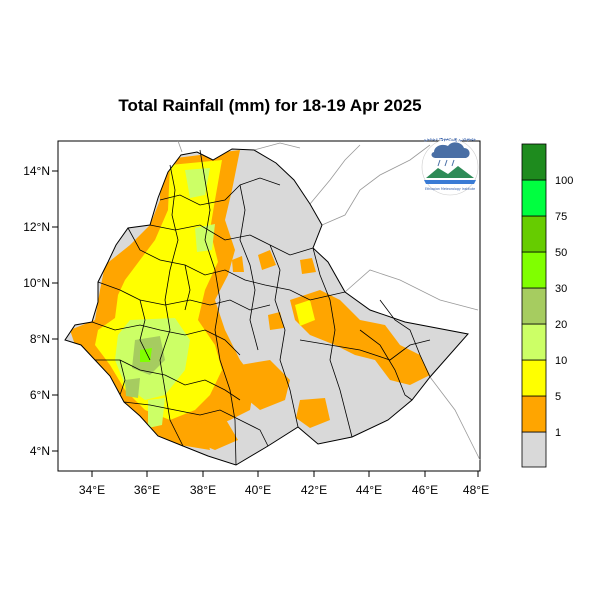 This screenshot has height=600, width=600. What do you see at coordinates (558, 433) in the screenshot?
I see `colorbar-label-1: 1` at bounding box center [558, 433].